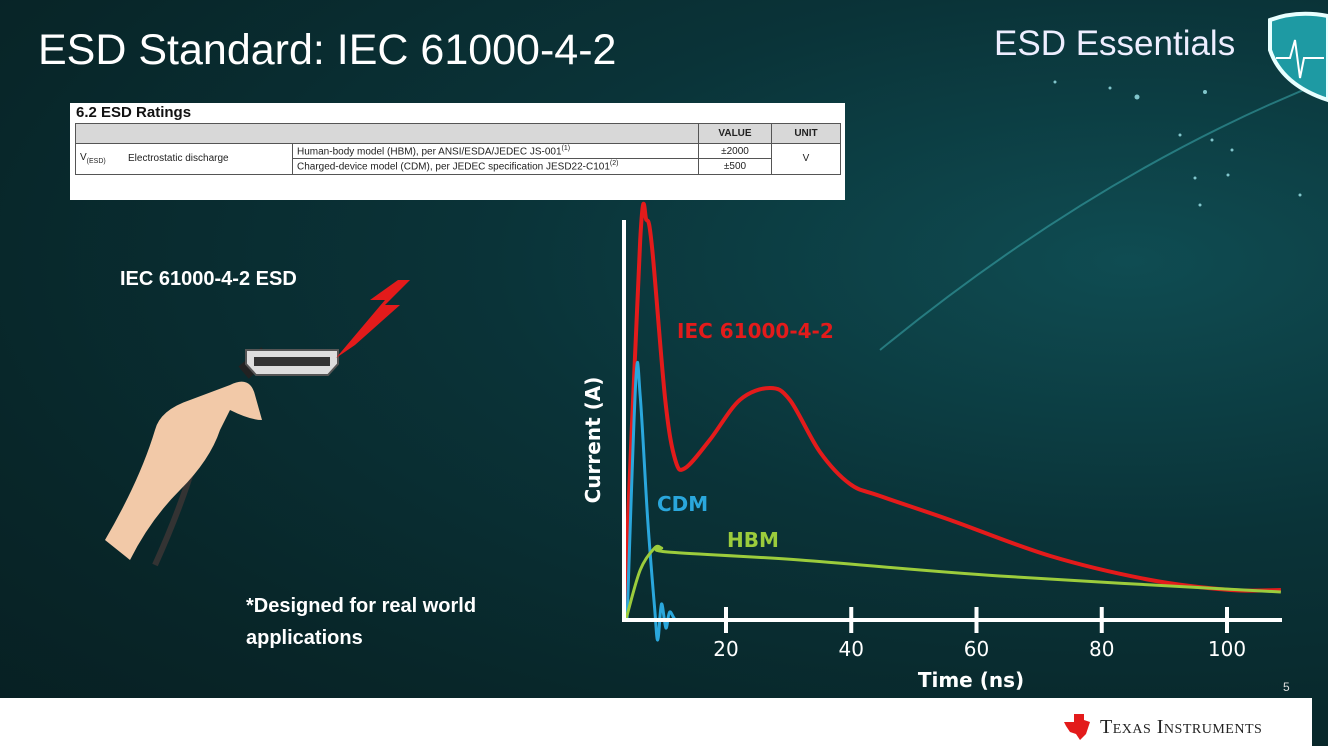 This screenshot has width=1328, height=746. Describe the element at coordinates (976, 649) in the screenshot. I see `x-tick-label: 60` at that location.